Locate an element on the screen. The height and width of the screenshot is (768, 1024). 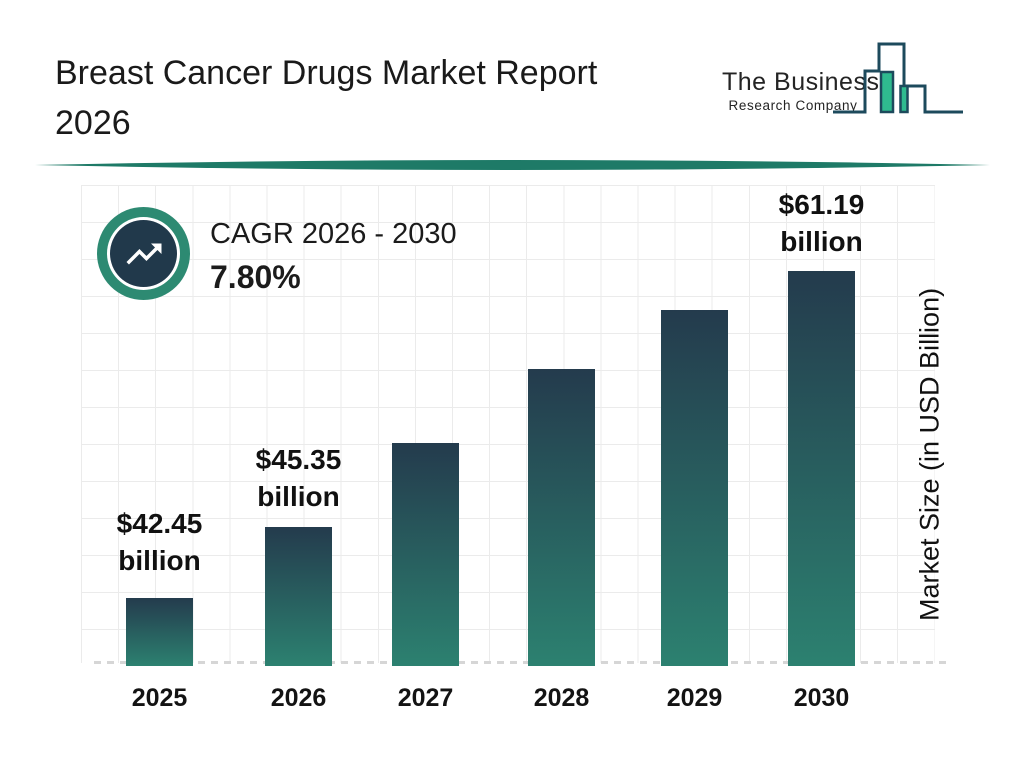
value-label-2025: $42.45 billion is located at coordinates (159, 542).